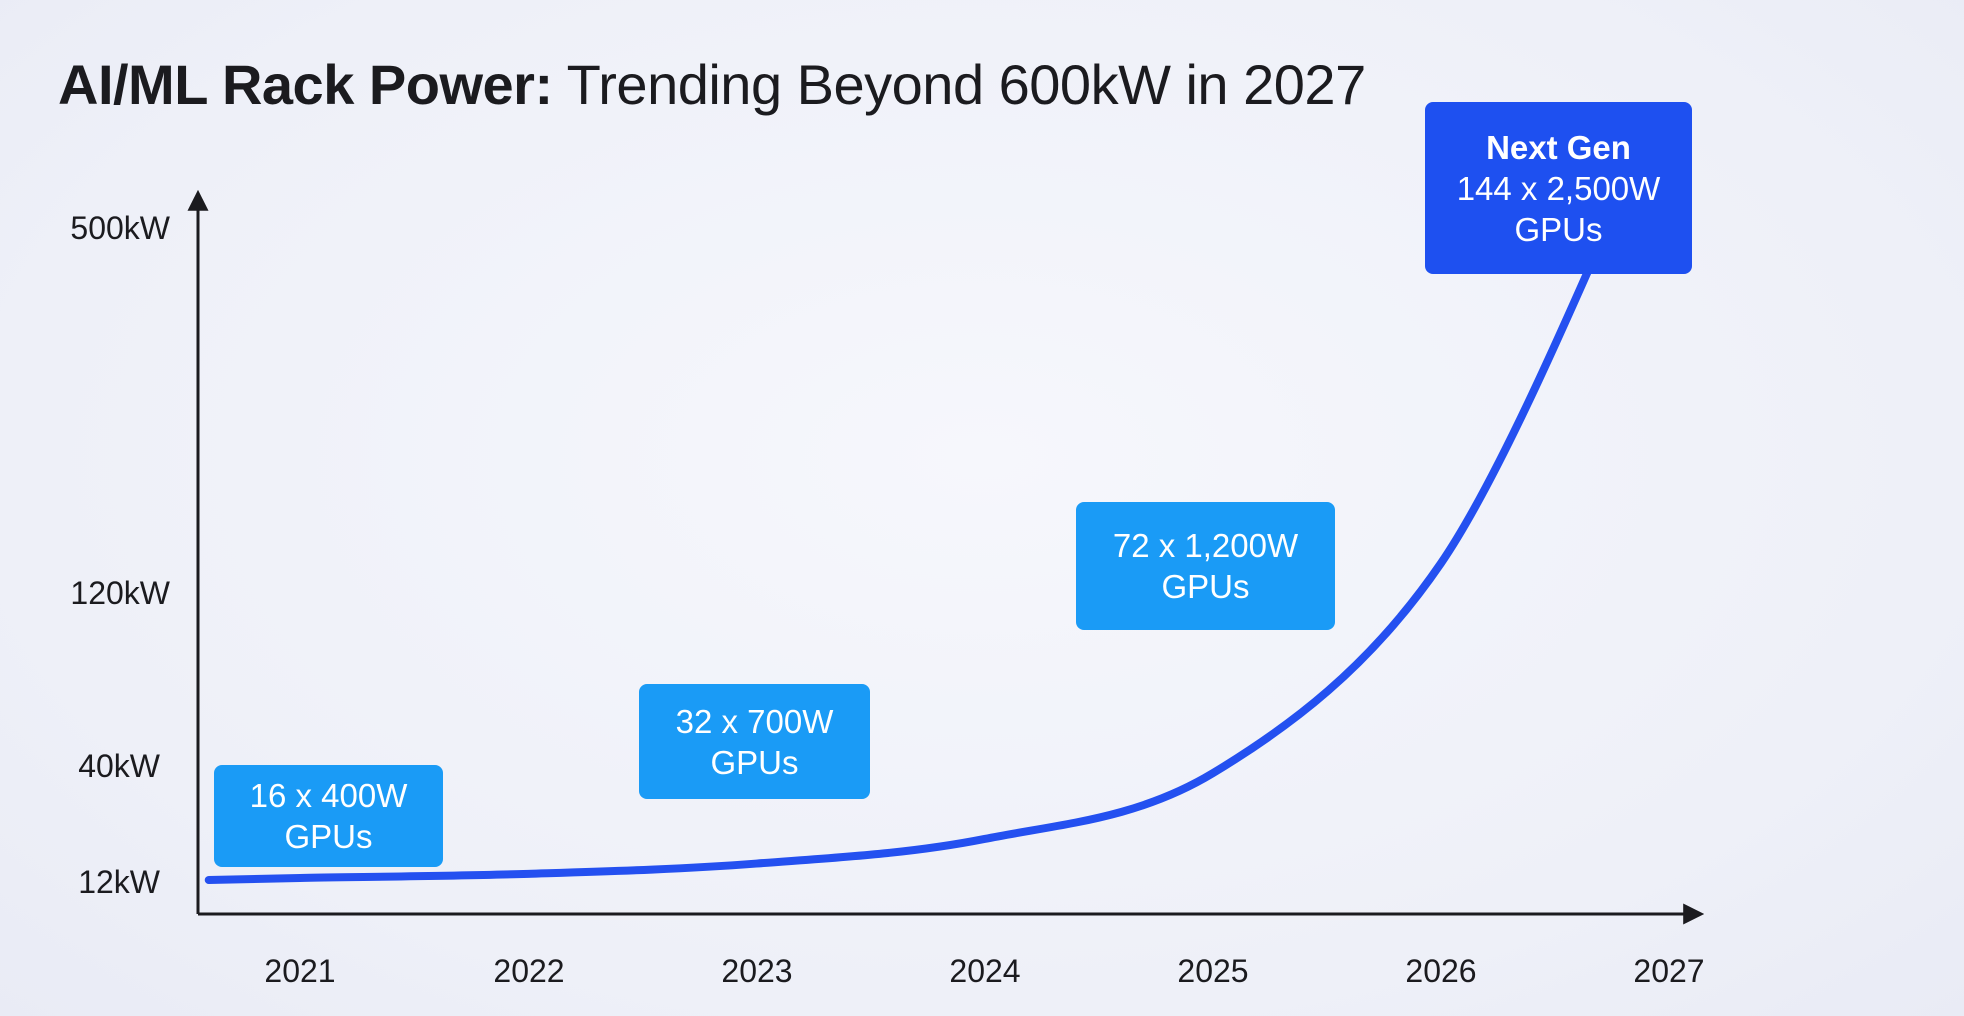 Image resolution: width=1964 pixels, height=1016 pixels. I want to click on x-tick-label: 2026, so click(1440, 971).